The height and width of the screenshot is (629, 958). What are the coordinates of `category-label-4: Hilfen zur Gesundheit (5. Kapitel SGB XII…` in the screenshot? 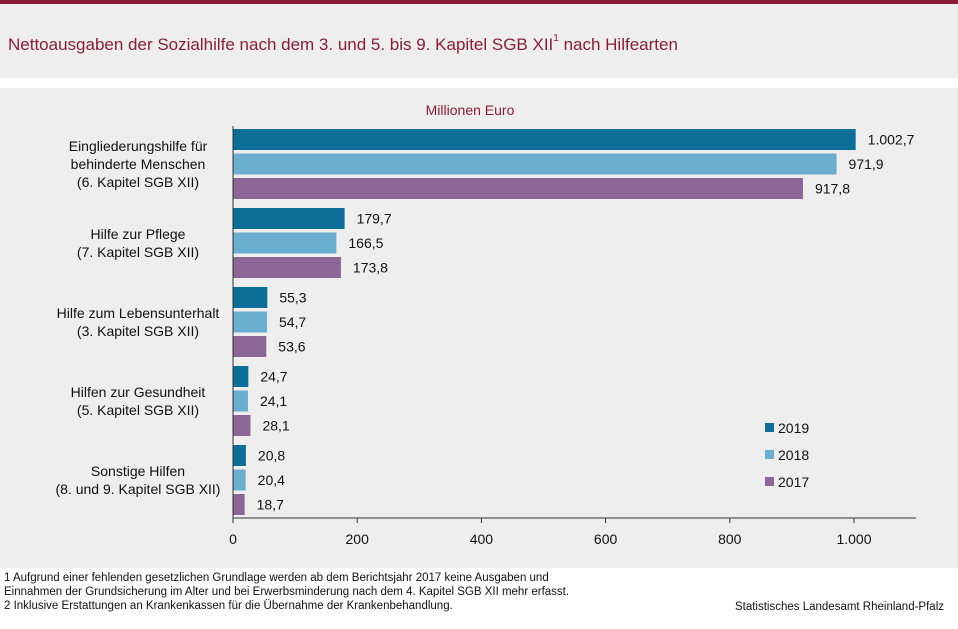 It's located at (138, 401).